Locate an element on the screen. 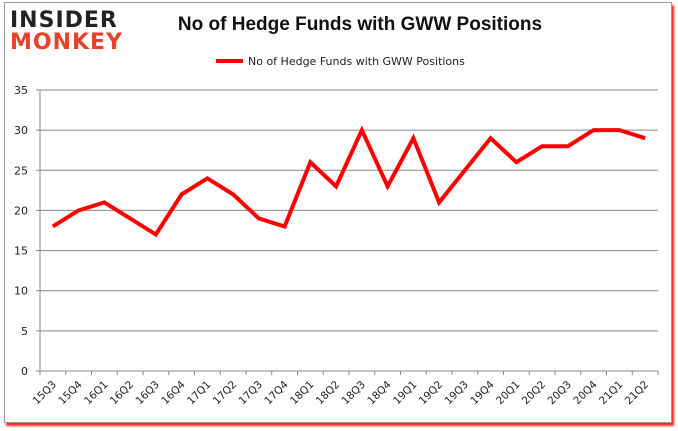  x-tick-label: 17Q2 is located at coordinates (225, 393).